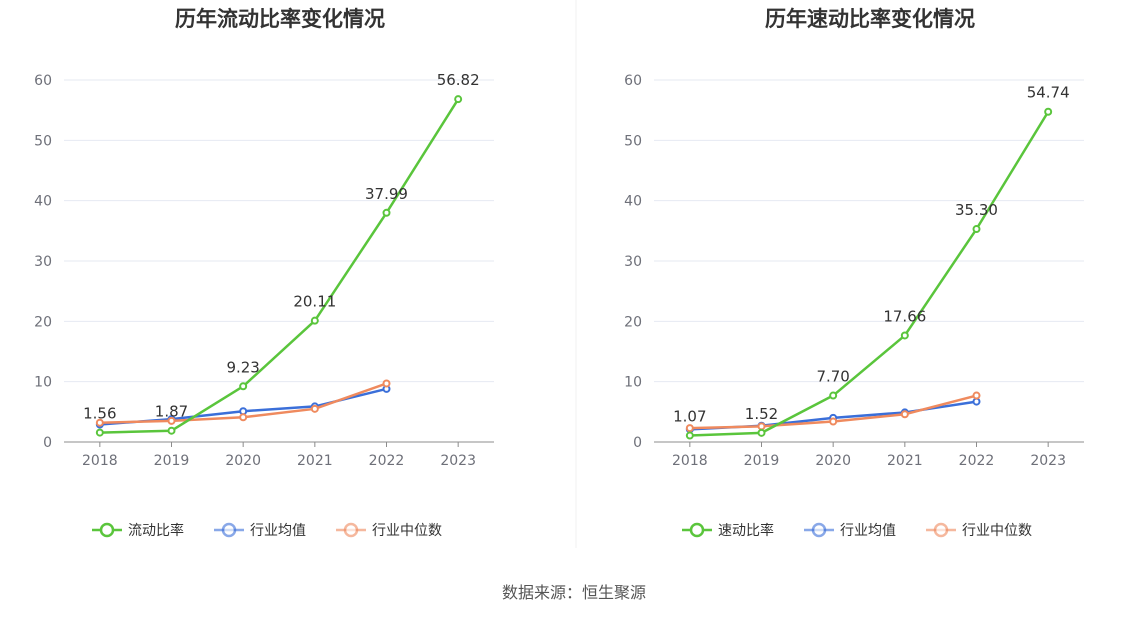 The width and height of the screenshot is (1148, 619). What do you see at coordinates (99, 414) in the screenshot?
I see `data-label: 1.56` at bounding box center [99, 414].